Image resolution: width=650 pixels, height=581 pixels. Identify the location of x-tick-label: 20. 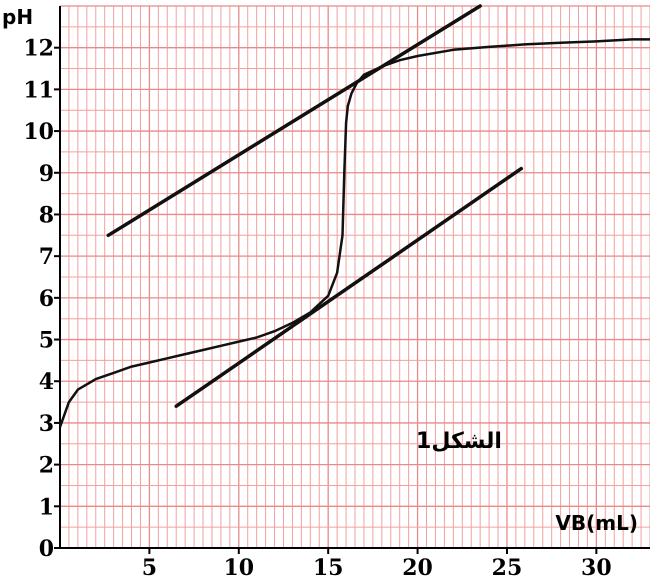
(417, 568).